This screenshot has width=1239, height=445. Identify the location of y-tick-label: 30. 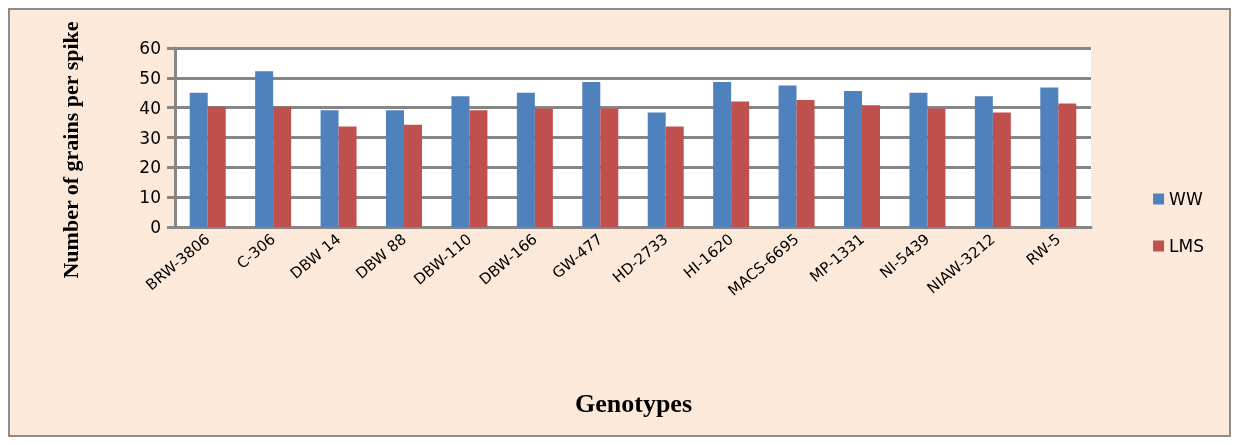
(150, 137).